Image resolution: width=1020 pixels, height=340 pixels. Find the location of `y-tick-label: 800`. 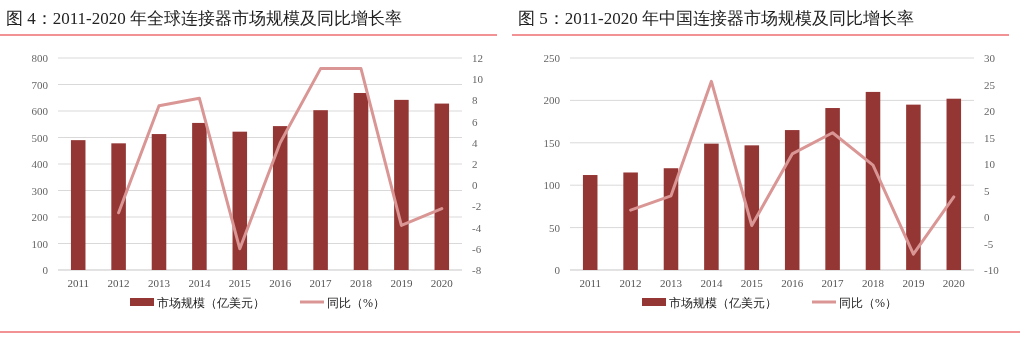

y-tick-label: 800 is located at coordinates (40, 58).